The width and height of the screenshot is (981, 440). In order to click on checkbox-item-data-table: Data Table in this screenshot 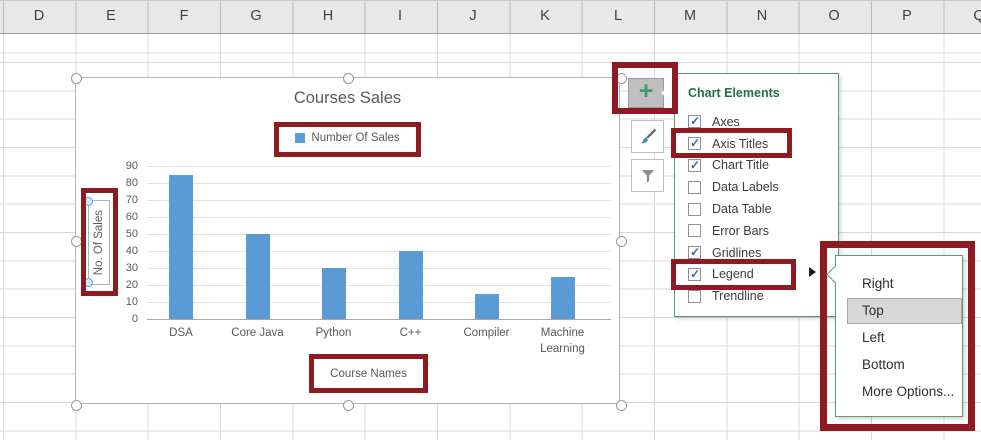, I will do `click(756, 209)`.